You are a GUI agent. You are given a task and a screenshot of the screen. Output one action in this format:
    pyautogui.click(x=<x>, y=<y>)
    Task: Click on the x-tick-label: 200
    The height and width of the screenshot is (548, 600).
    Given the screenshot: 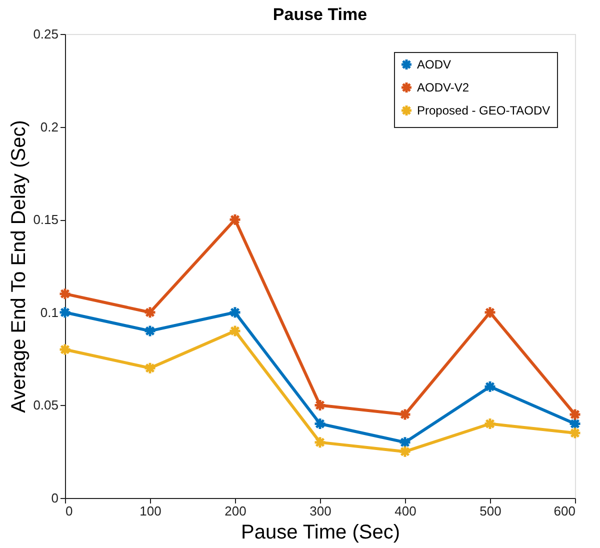 What is the action you would take?
    pyautogui.click(x=235, y=511)
    